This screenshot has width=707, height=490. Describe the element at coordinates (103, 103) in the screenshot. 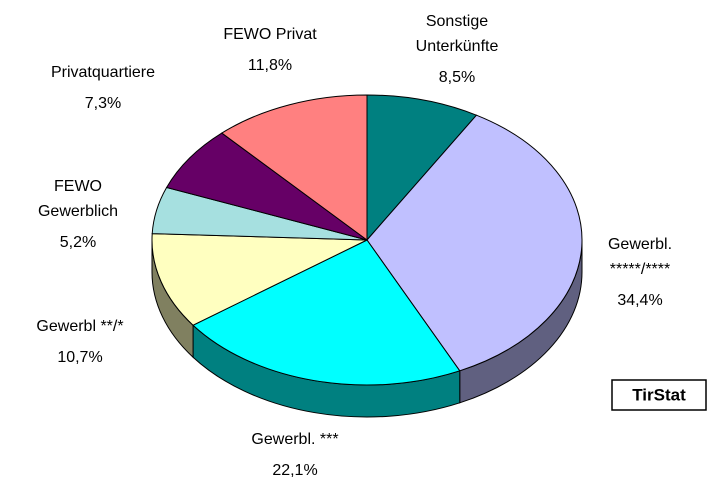

I see `value-label: 7,3%` at that location.